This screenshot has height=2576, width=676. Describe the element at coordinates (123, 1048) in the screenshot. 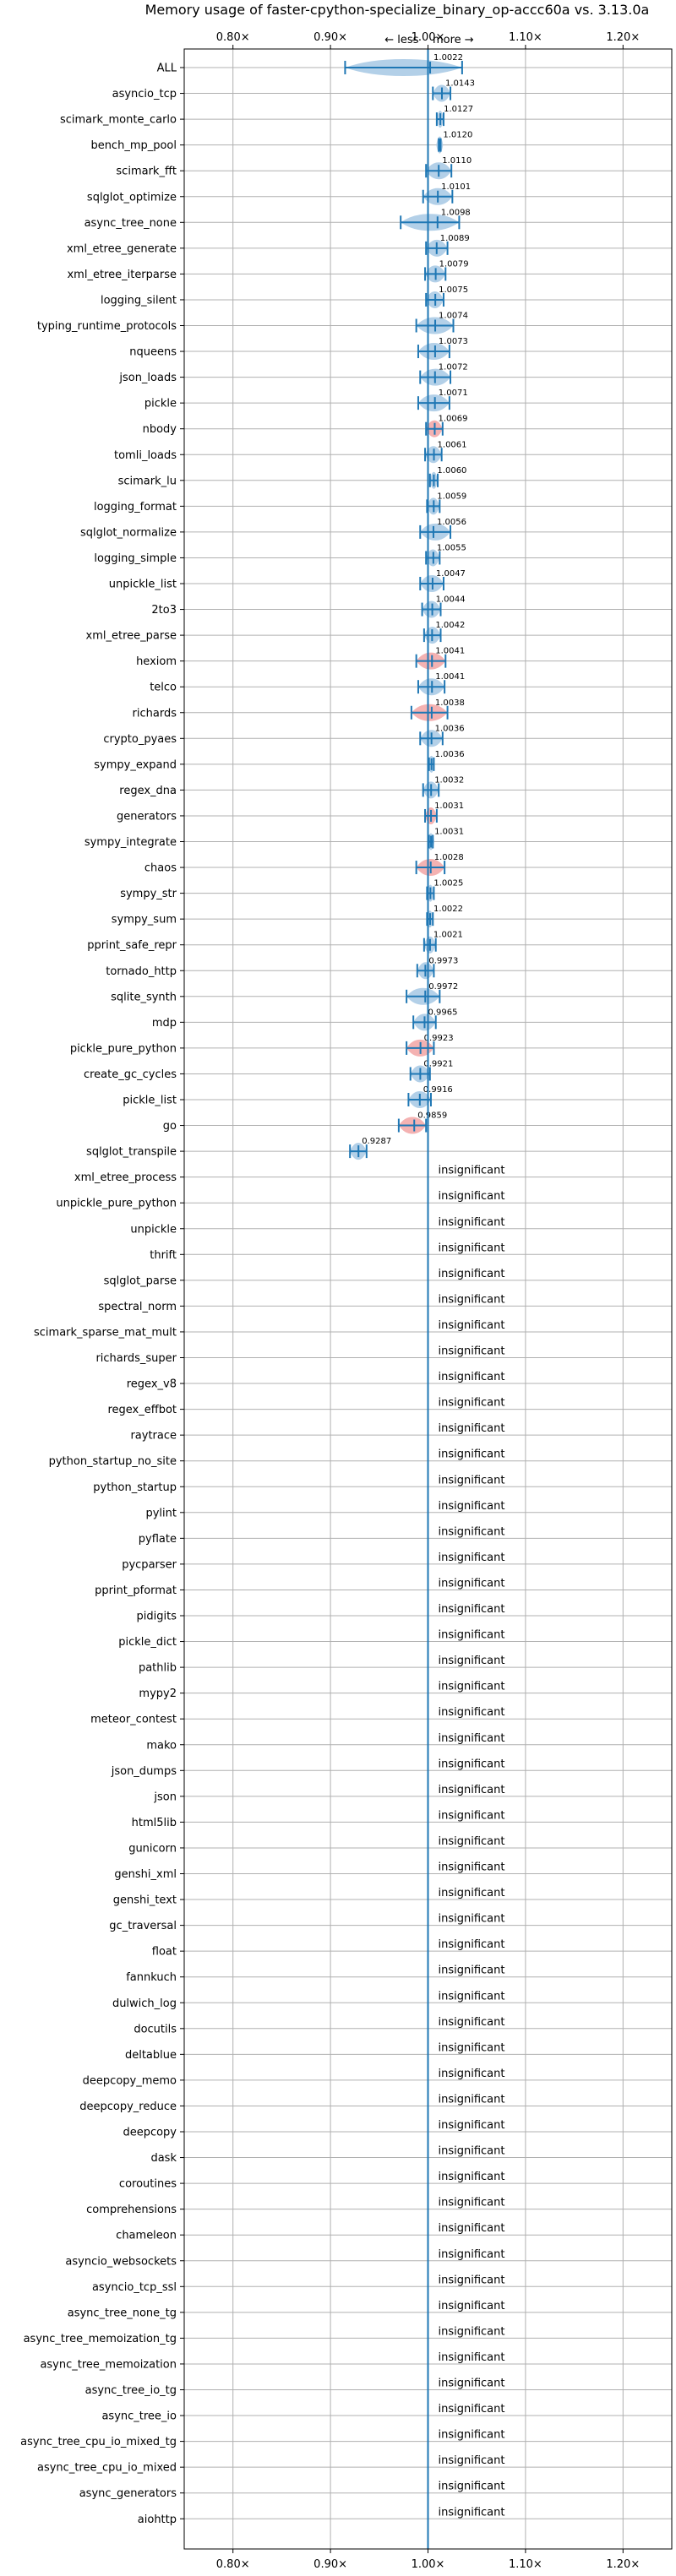

I see `benchmark-label: pickle_pure_python` at that location.